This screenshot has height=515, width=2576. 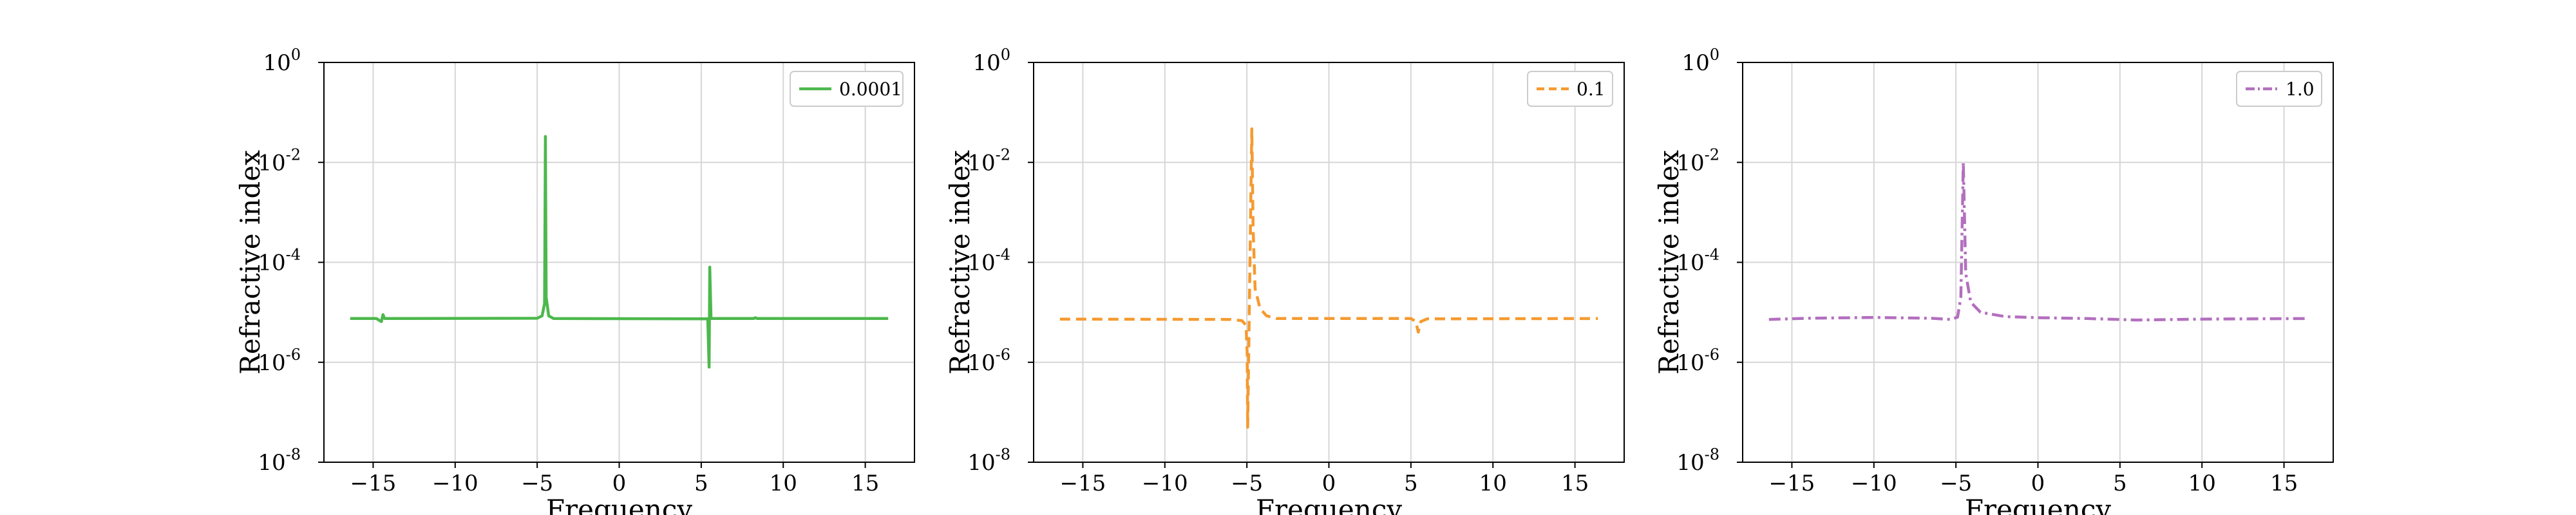 I want to click on legend-label: 0.1, so click(x=1591, y=90).